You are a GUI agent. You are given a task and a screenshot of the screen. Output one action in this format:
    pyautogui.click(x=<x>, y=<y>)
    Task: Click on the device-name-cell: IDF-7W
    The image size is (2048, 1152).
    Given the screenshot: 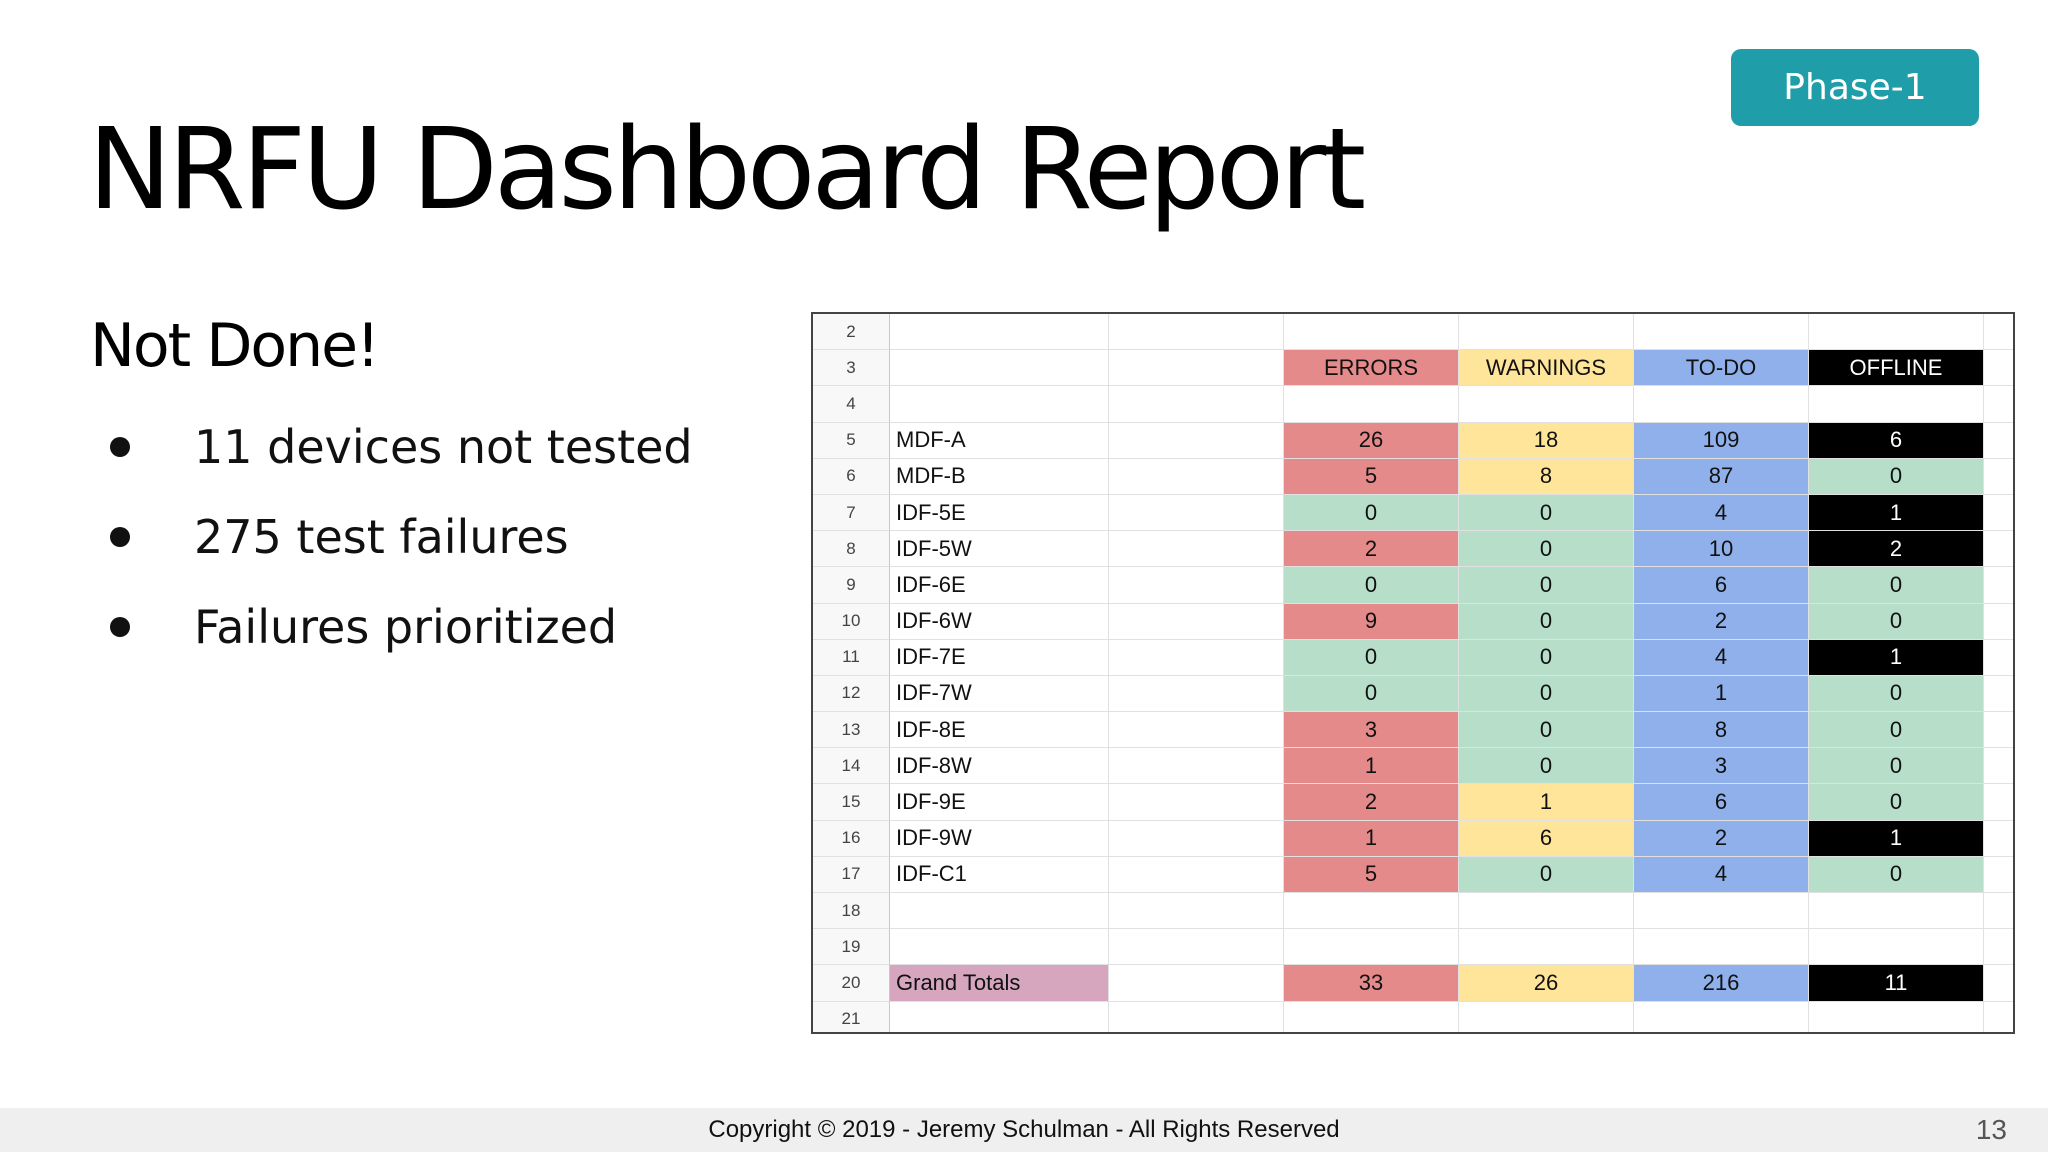 What is the action you would take?
    pyautogui.click(x=999, y=694)
    